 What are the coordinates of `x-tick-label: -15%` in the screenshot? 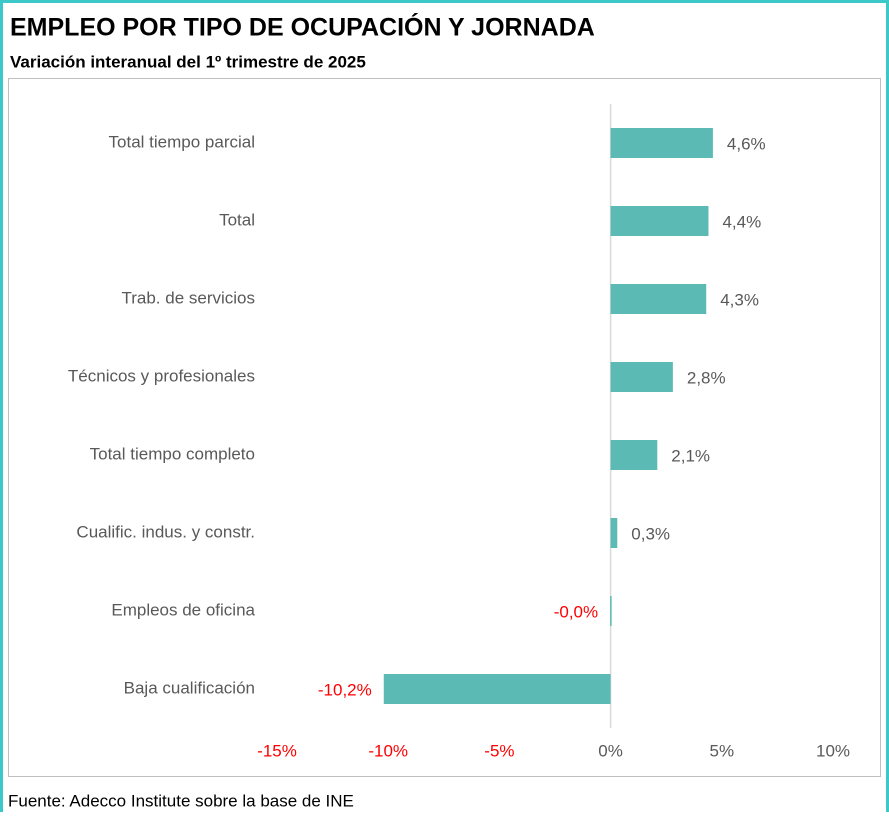 It's located at (277, 750).